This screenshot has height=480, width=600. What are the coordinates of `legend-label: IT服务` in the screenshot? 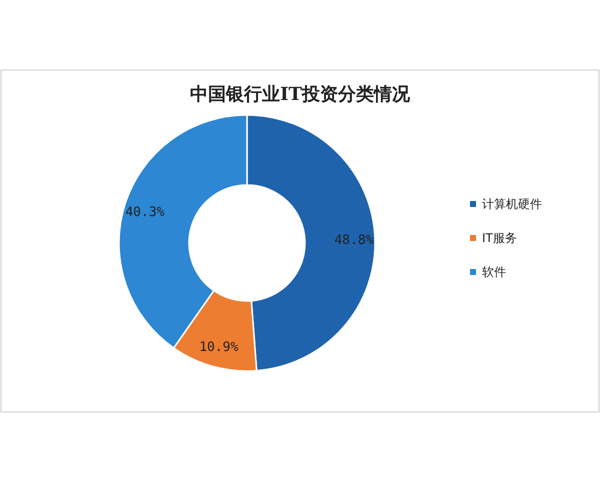 It's located at (499, 238).